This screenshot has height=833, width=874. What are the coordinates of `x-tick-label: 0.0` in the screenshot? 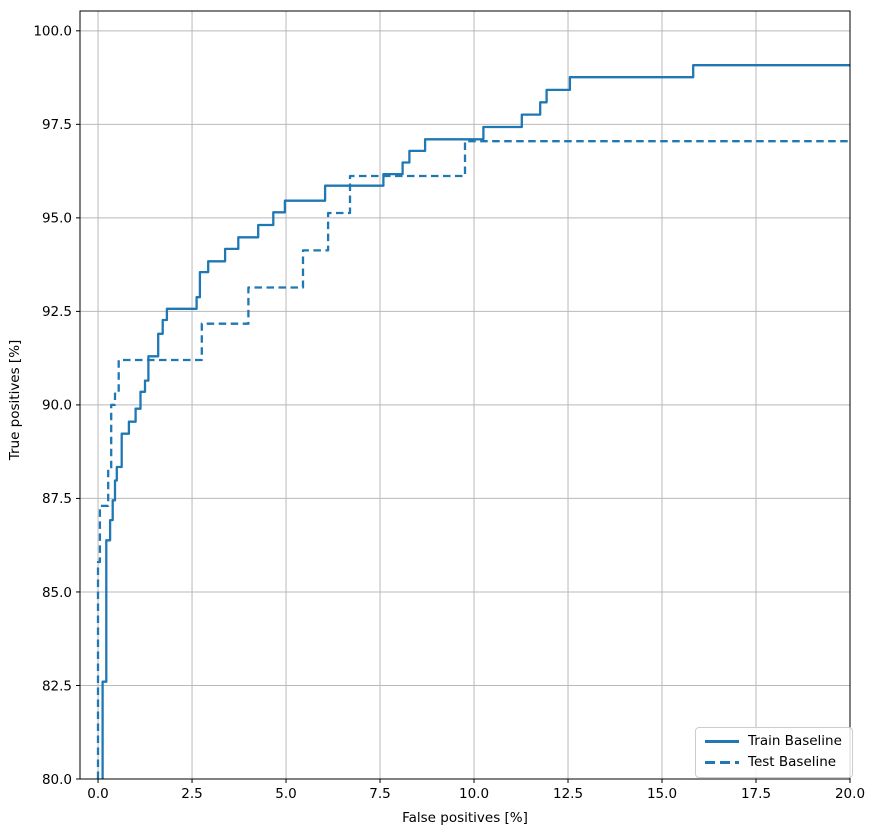 It's located at (97, 794).